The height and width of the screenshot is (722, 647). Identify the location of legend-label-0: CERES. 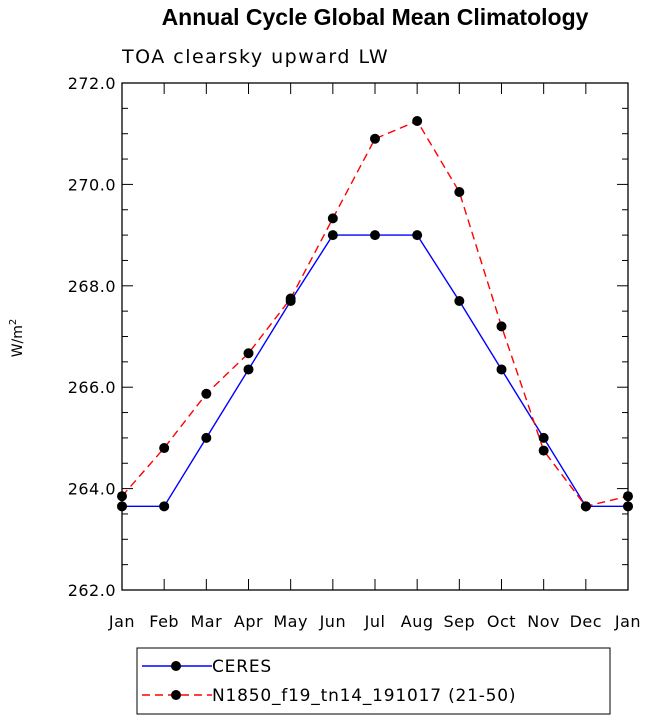
(242, 667).